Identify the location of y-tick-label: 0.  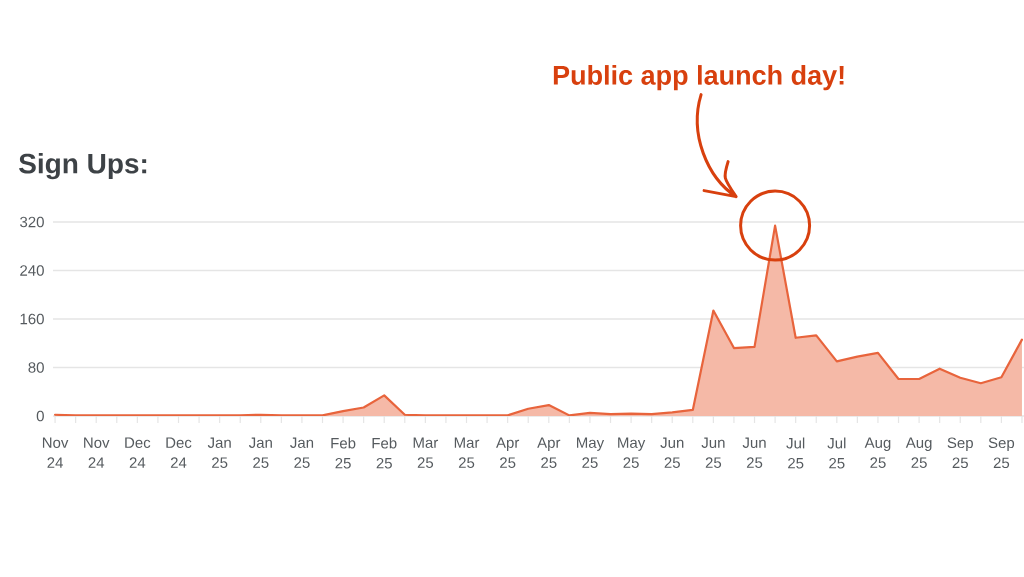
(40, 416).